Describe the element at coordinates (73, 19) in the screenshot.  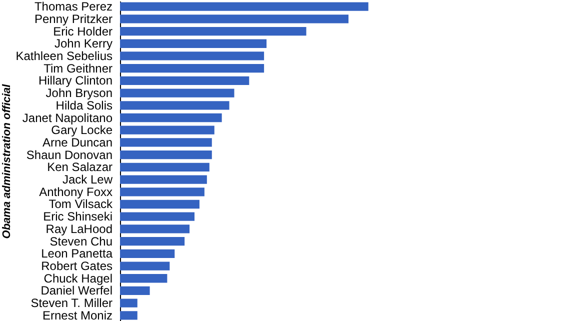
I see `y-tick-label: Penny Pritzker` at that location.